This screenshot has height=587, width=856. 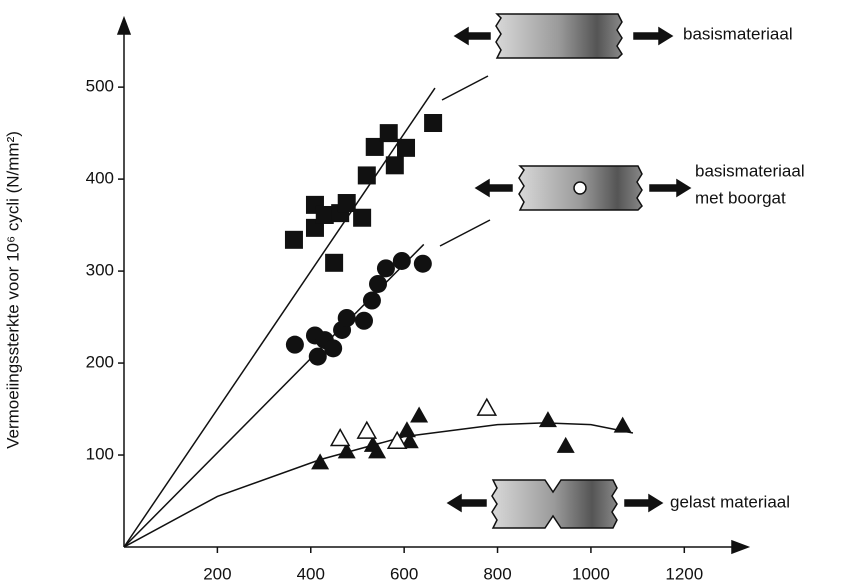 What do you see at coordinates (730, 501) in the screenshot?
I see `series-label: gelast materiaal` at bounding box center [730, 501].